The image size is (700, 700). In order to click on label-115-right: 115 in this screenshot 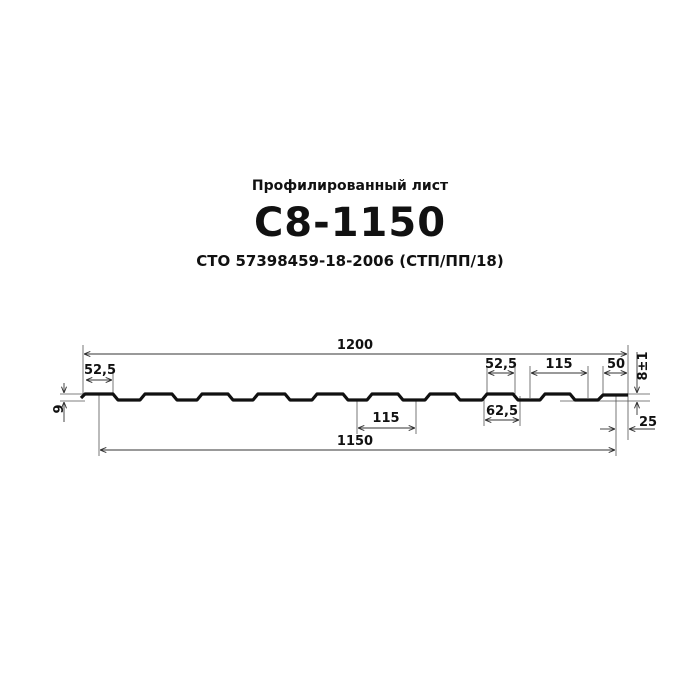, I will do `click(558, 364)`.